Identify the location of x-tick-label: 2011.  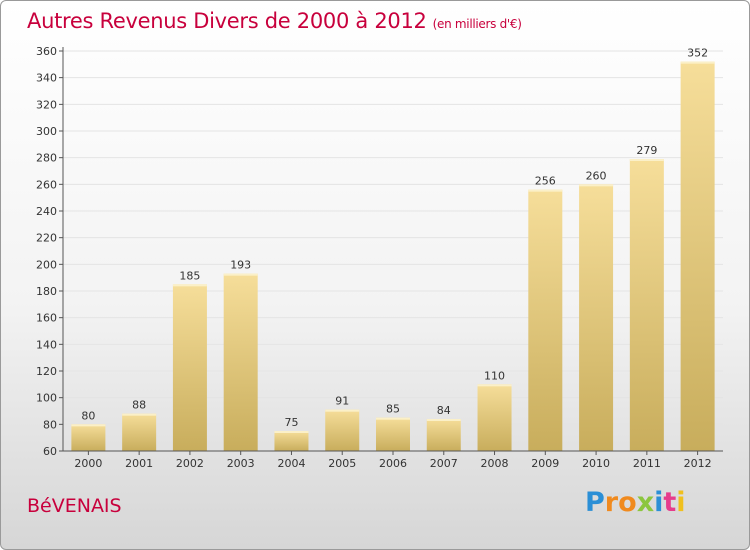
(647, 463).